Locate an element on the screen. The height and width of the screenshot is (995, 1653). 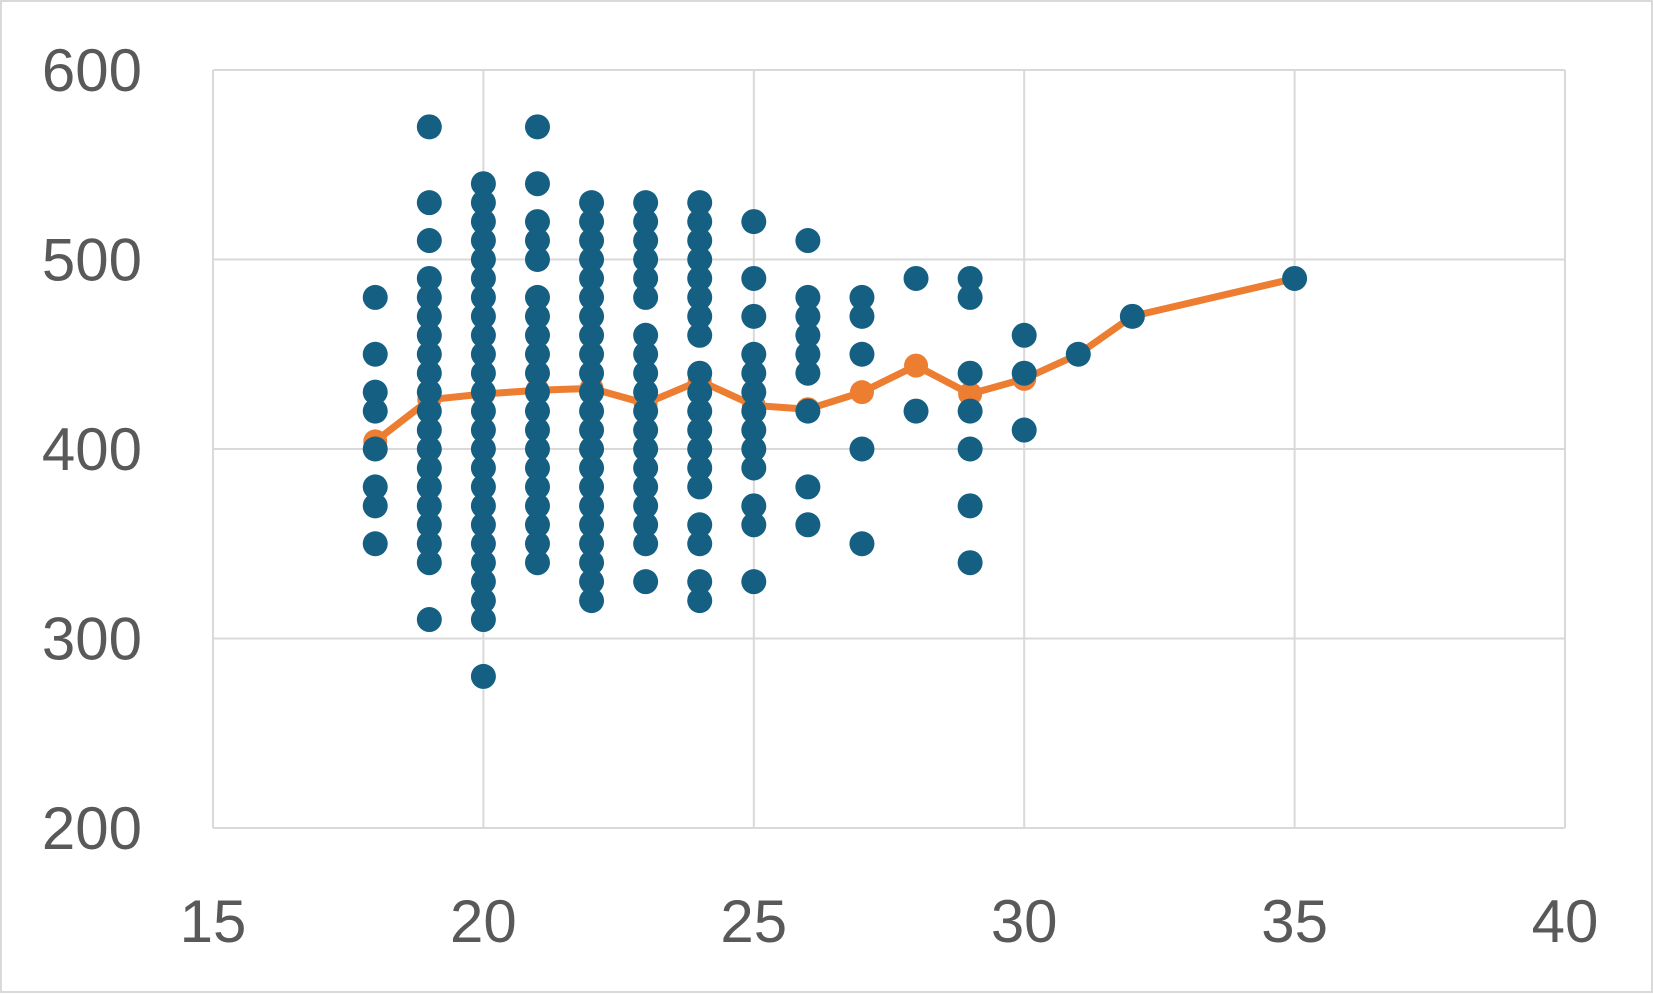
y-axis-tick-labels: 200 300 400 500 600 is located at coordinates (92, 449).